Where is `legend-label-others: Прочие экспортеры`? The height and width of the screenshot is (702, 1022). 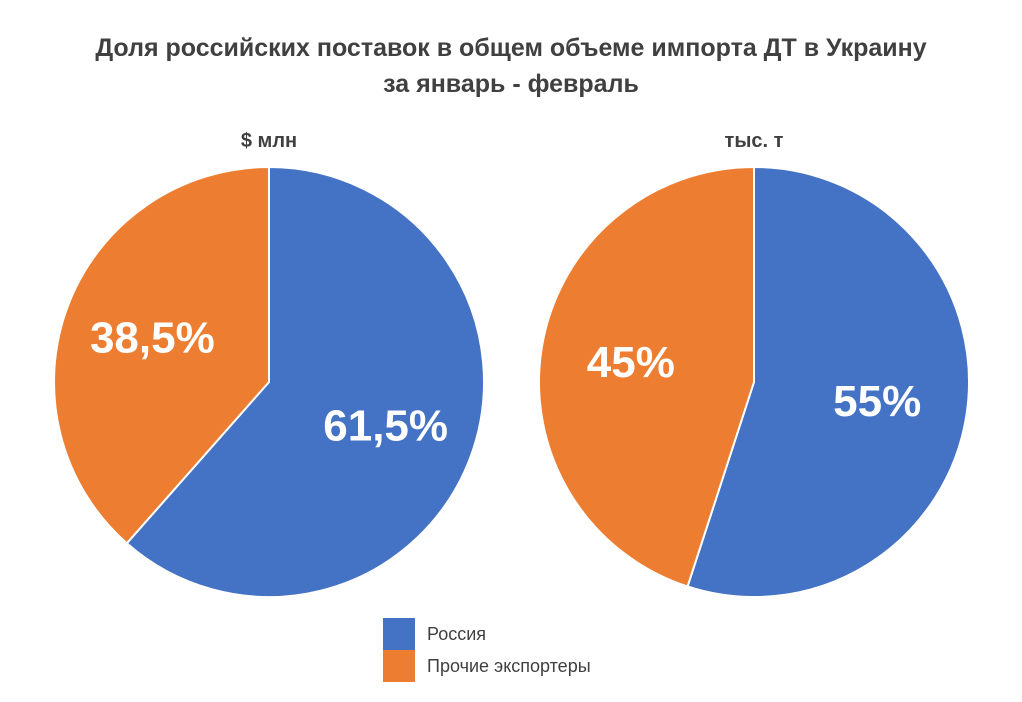
legend-label-others: Прочие экспортеры is located at coordinates (509, 665).